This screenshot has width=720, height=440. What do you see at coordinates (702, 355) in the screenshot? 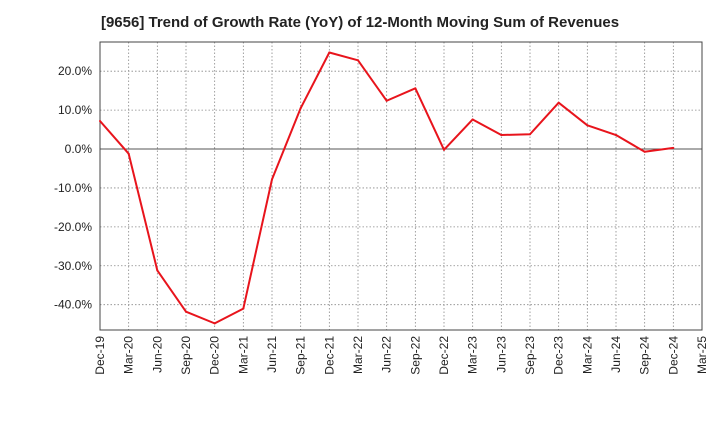
I see `x-tick-label: Mar-25` at bounding box center [702, 355].